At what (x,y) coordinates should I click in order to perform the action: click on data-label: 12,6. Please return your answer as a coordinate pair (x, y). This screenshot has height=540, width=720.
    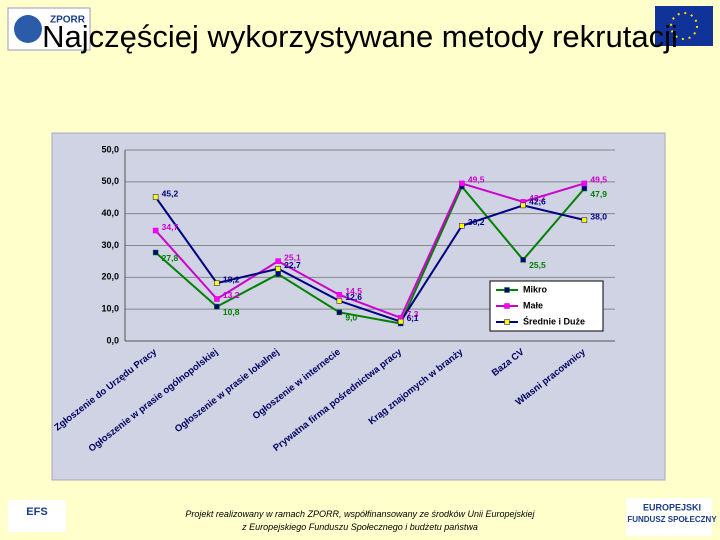
    Looking at the image, I should click on (353, 297).